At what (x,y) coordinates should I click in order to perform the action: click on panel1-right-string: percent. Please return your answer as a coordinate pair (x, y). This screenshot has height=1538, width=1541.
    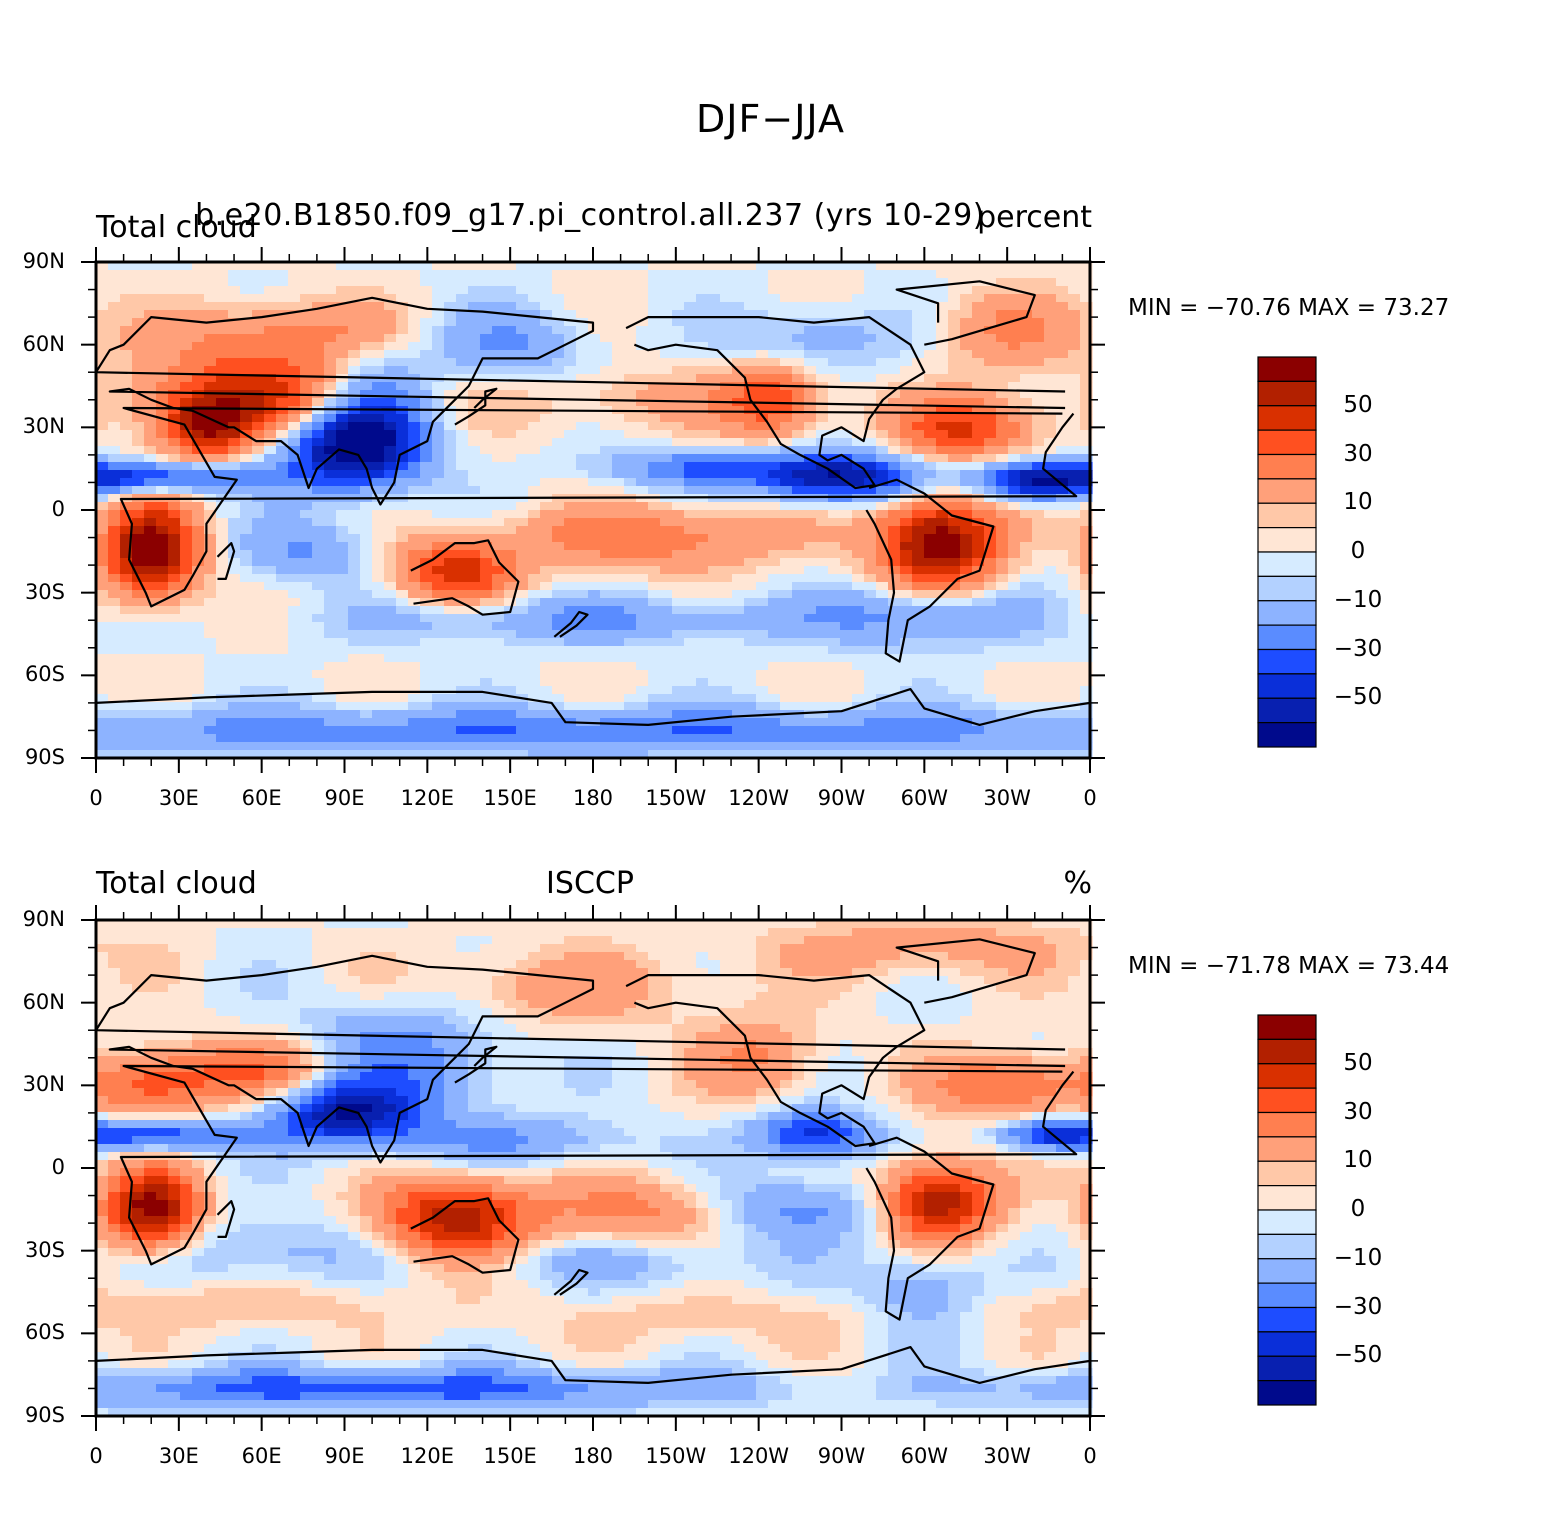
    Looking at the image, I should click on (1034, 217).